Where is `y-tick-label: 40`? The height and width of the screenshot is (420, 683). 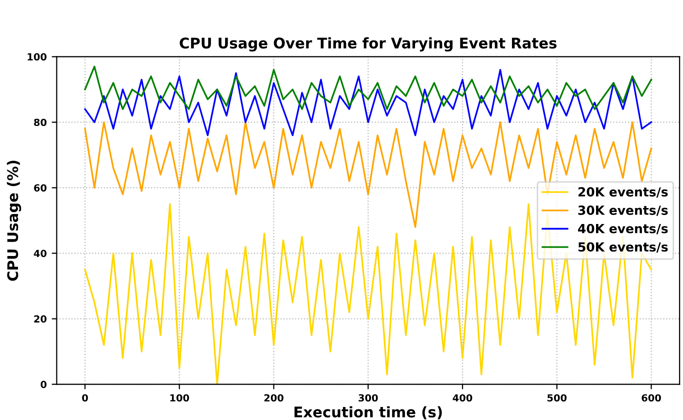
y-tick-label: 40 is located at coordinates (40, 254).